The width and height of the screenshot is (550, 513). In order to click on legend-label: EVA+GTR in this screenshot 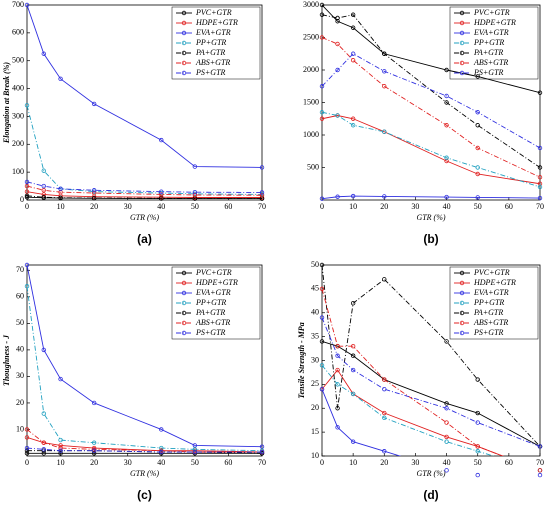, I will do `click(491, 32)`.